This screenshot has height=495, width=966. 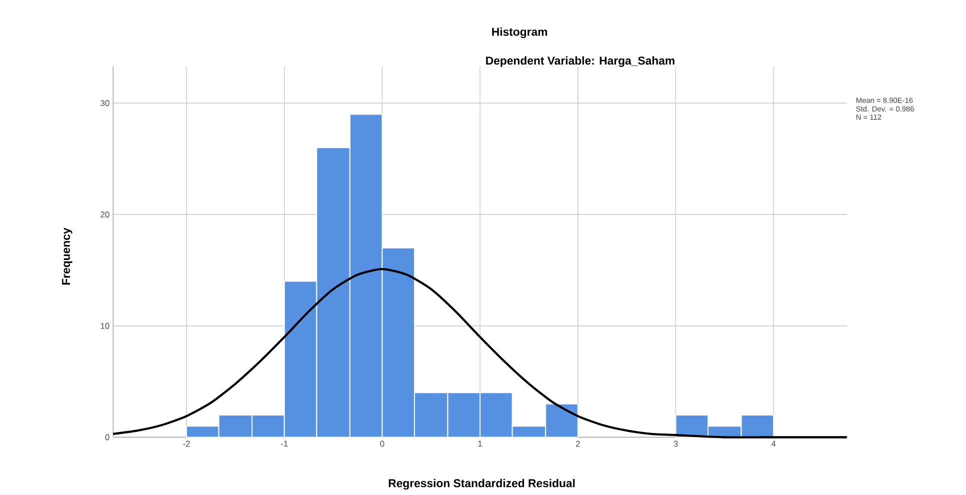 I want to click on chart-subtitle: Dependent Variable: Harga_Saham, so click(x=580, y=61).